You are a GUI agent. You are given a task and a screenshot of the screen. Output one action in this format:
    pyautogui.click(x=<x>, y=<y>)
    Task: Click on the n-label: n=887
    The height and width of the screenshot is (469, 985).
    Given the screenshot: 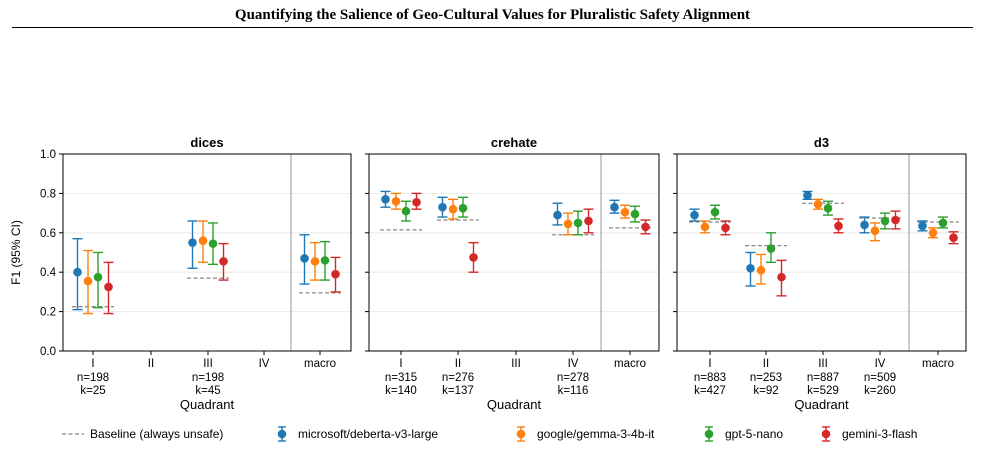 What is the action you would take?
    pyautogui.click(x=823, y=378)
    